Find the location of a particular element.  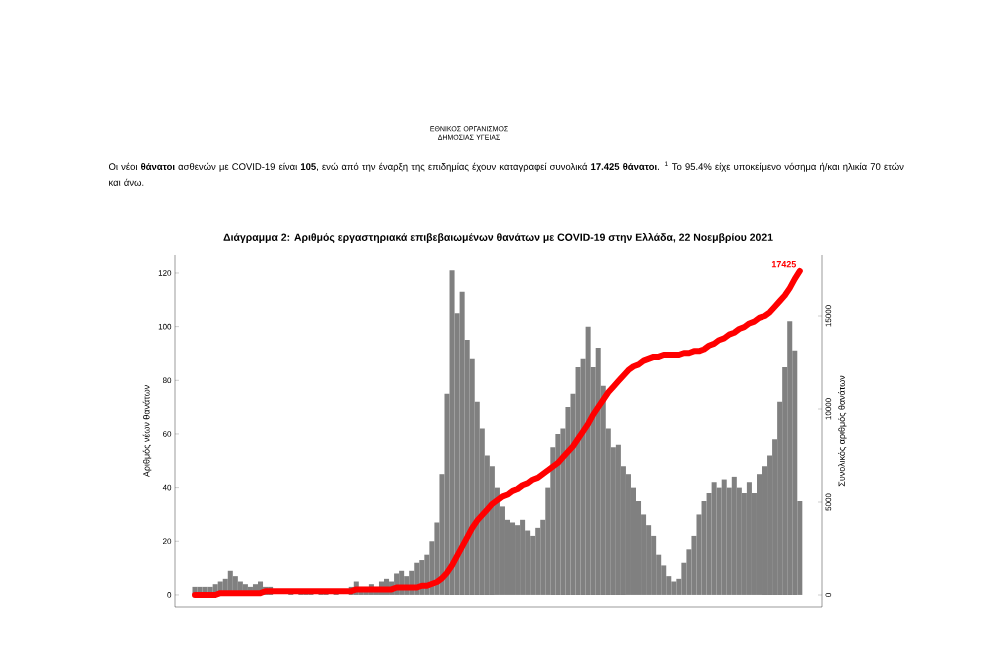

y2-axis-title: Συνολικός αριθμός θανάτων is located at coordinates (842, 431).